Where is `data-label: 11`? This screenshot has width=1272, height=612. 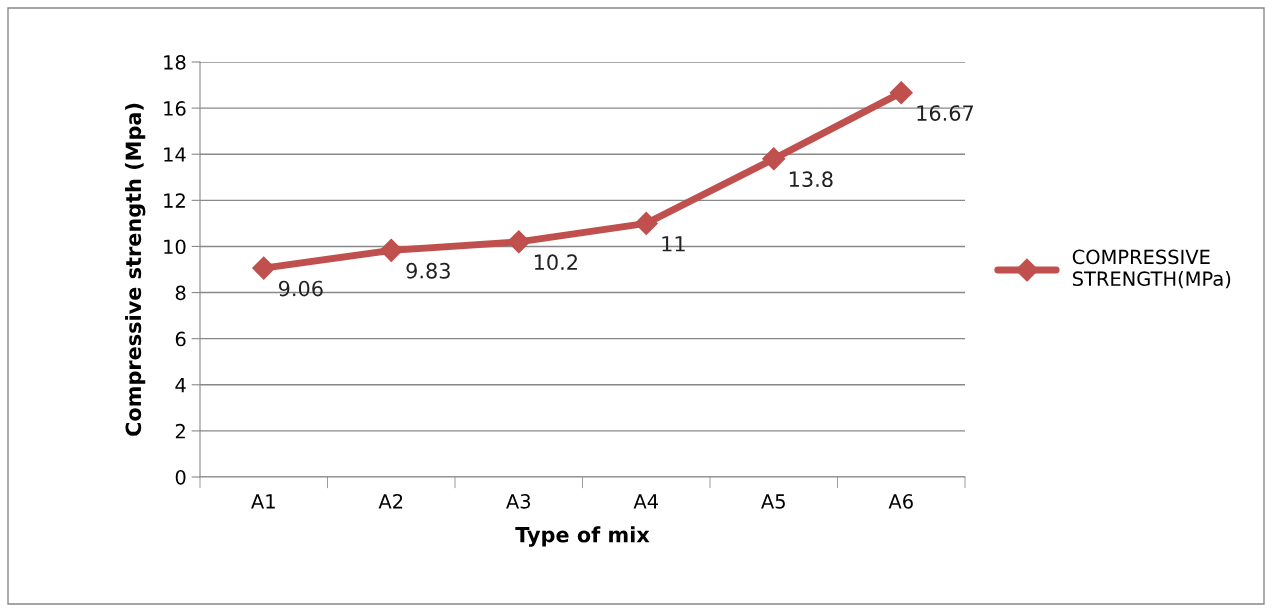 data-label: 11 is located at coordinates (673, 244).